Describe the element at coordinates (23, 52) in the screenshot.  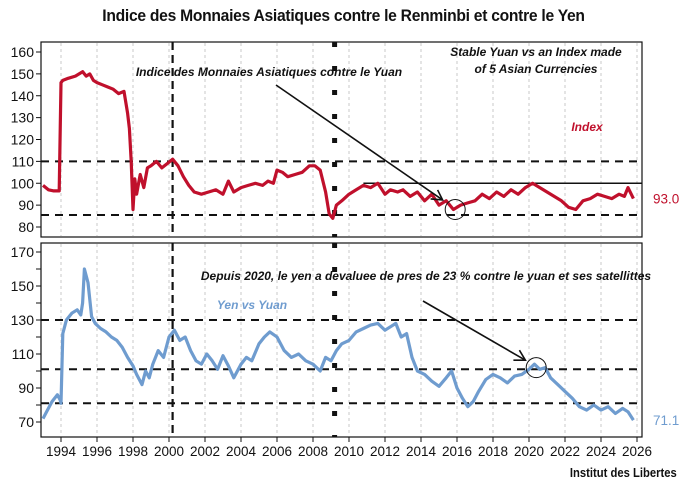
I see `y-tick-label: 160` at that location.